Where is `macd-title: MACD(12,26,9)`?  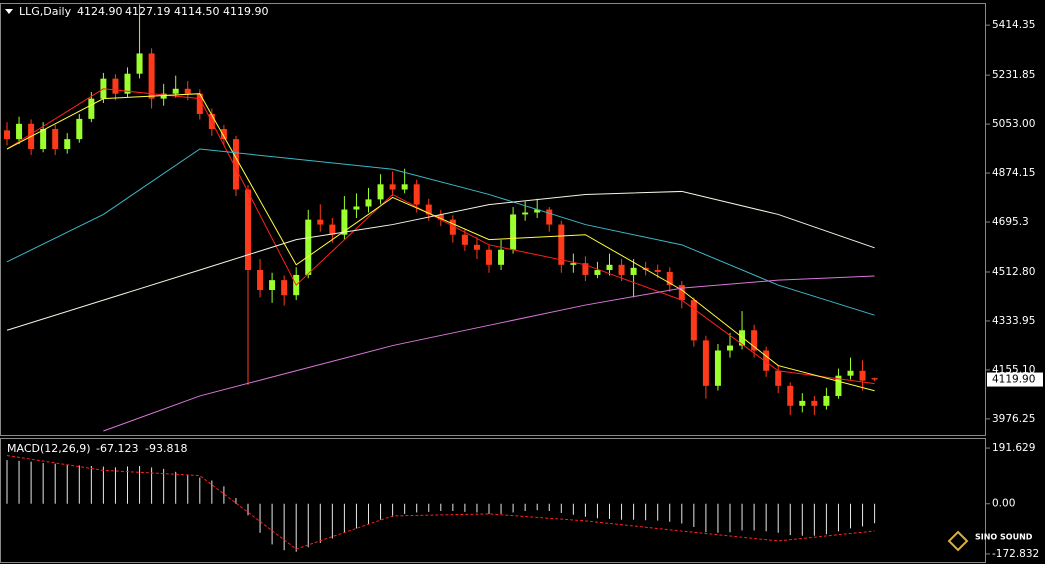
macd-title: MACD(12,26,9) is located at coordinates (49, 448).